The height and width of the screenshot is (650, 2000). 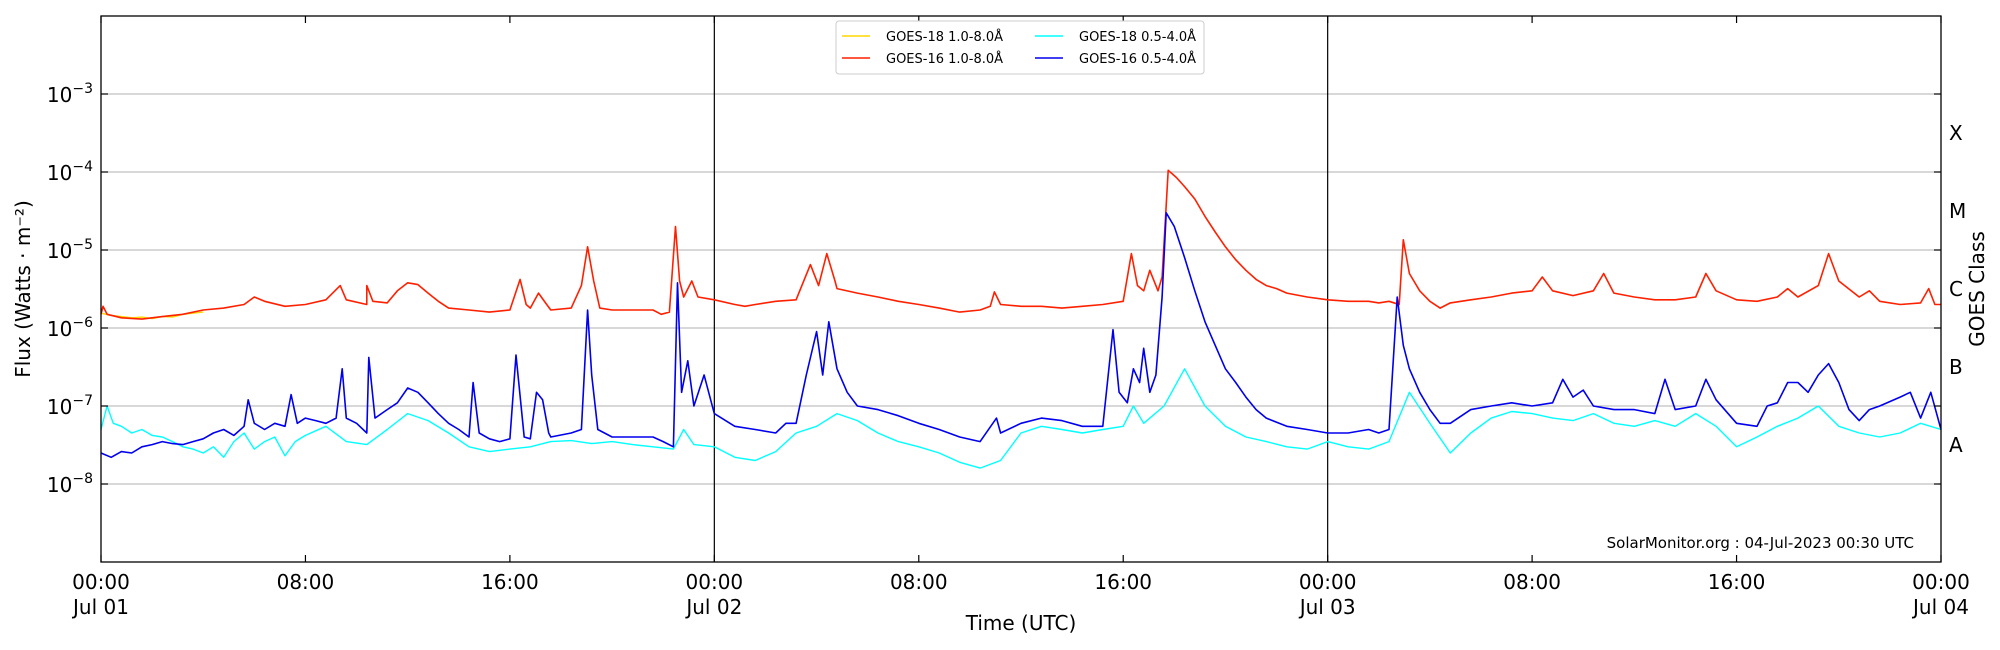 I want to click on series-line, so click(x=1021, y=418).